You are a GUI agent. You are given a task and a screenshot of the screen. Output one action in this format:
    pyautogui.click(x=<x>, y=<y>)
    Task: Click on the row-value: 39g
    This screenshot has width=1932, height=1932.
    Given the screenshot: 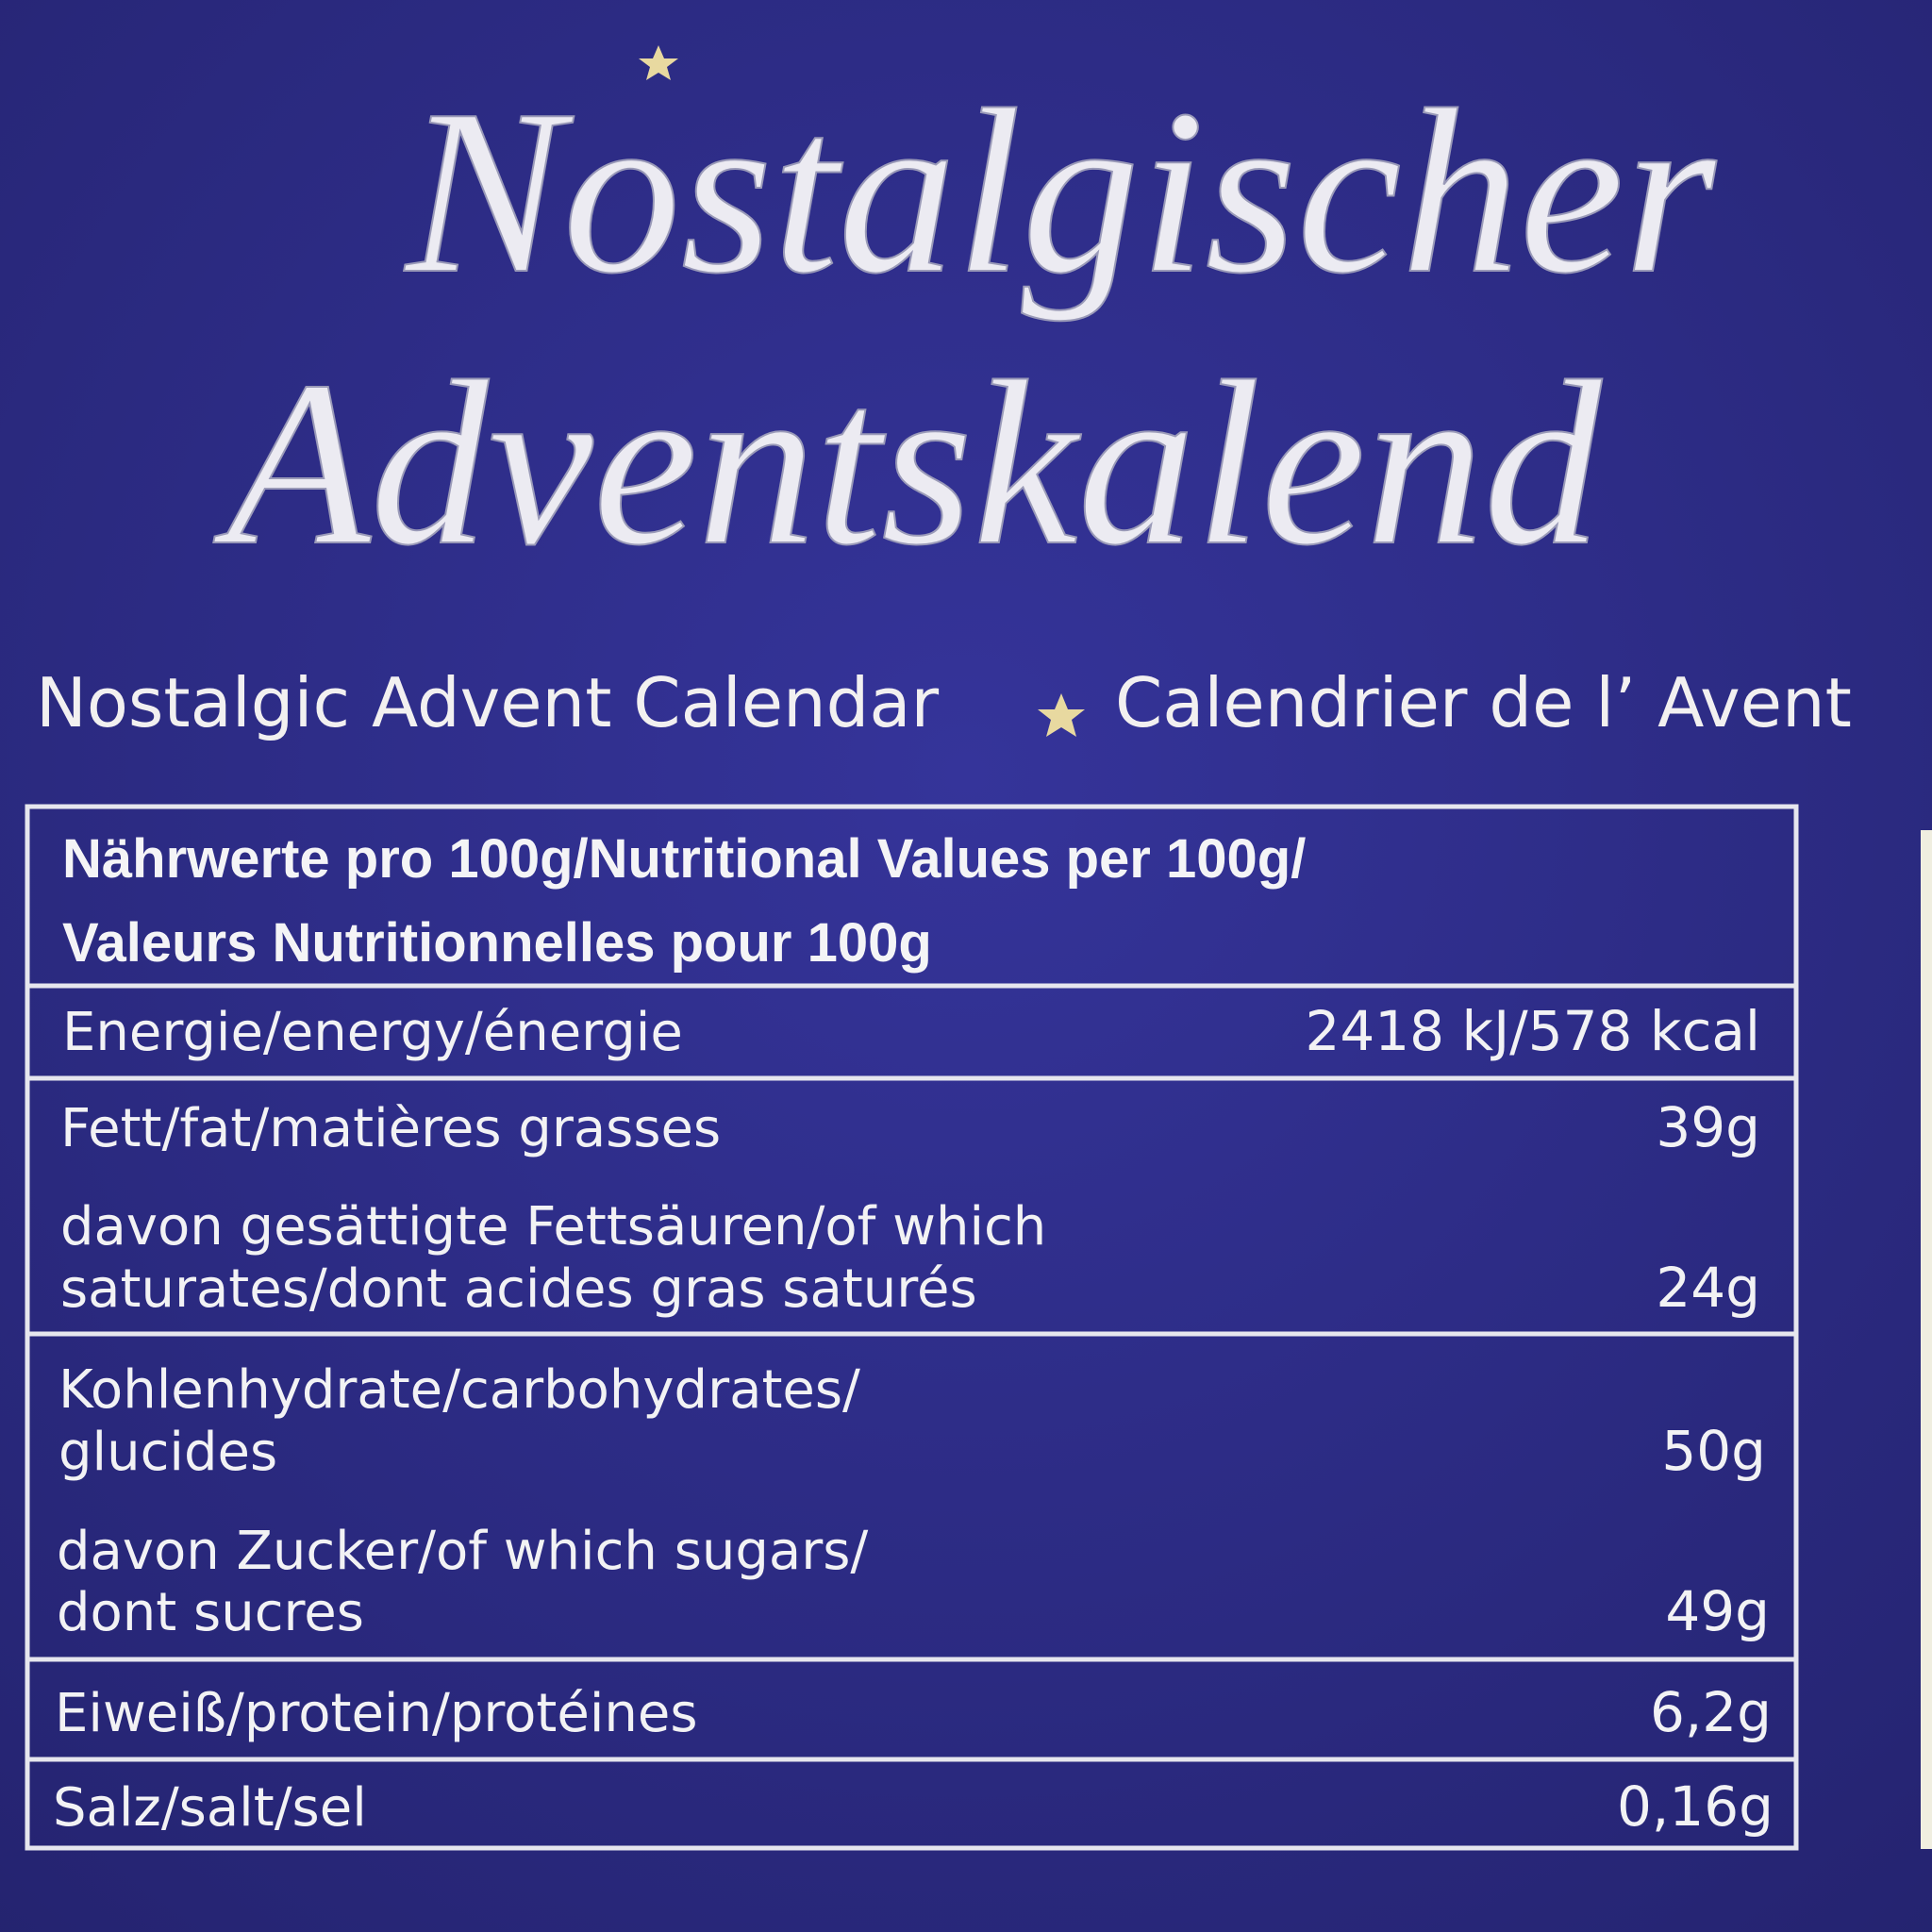 What is the action you would take?
    pyautogui.click(x=1708, y=1127)
    